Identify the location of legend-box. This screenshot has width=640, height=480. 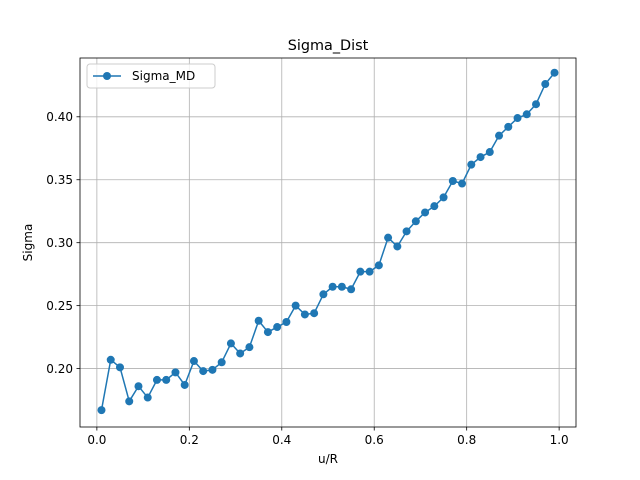
(151, 76).